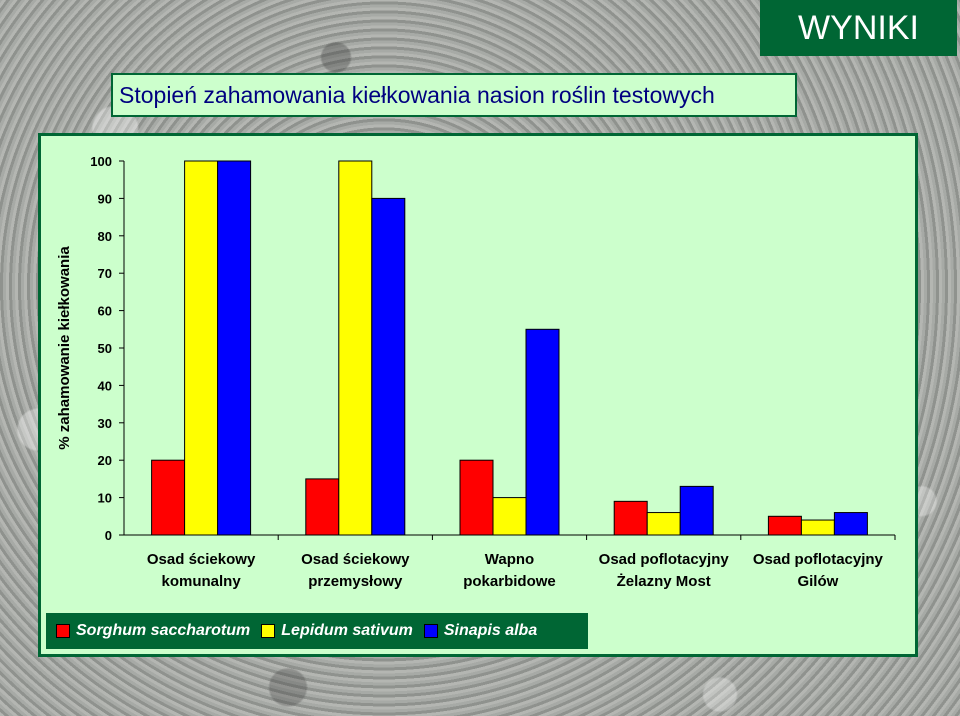 This screenshot has width=960, height=716. What do you see at coordinates (63, 631) in the screenshot?
I see `legend-swatch-red` at bounding box center [63, 631].